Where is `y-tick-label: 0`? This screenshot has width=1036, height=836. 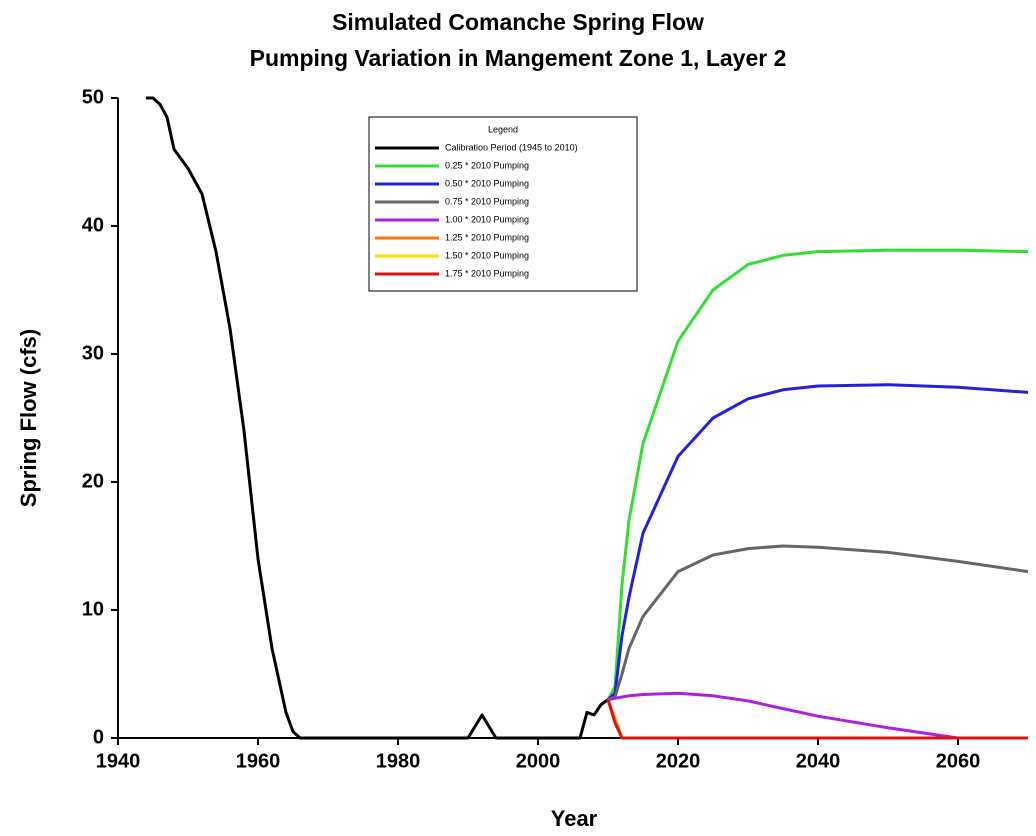
y-tick-label: 0 is located at coordinates (98, 737).